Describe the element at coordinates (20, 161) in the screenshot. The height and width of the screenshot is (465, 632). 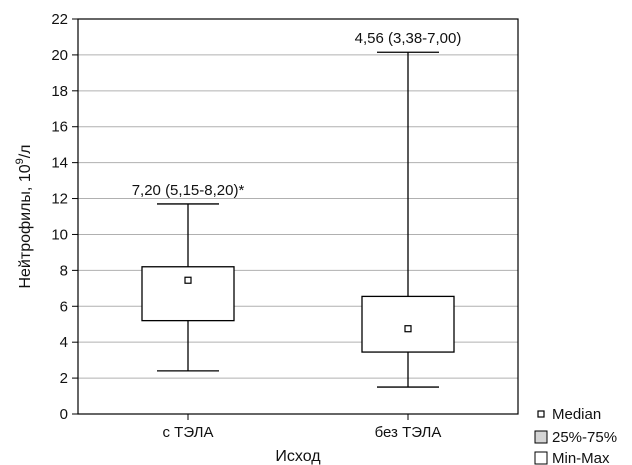
I see `y-axis-title-superscript: 9` at that location.